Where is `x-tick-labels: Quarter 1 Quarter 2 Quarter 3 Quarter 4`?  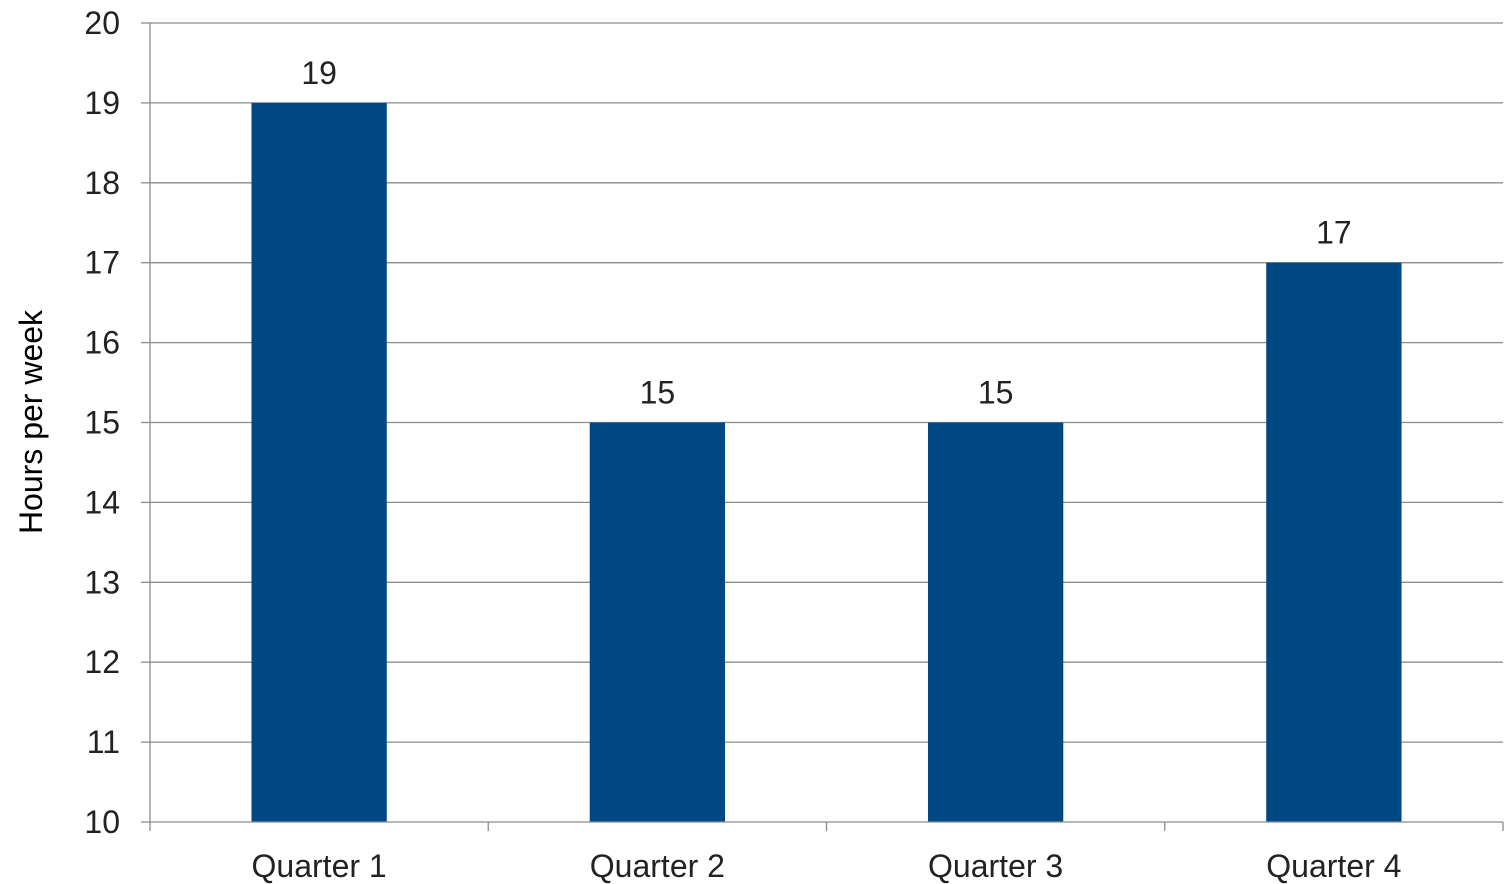 x-tick-labels: Quarter 1 Quarter 2 Quarter 3 Quarter 4 is located at coordinates (827, 866).